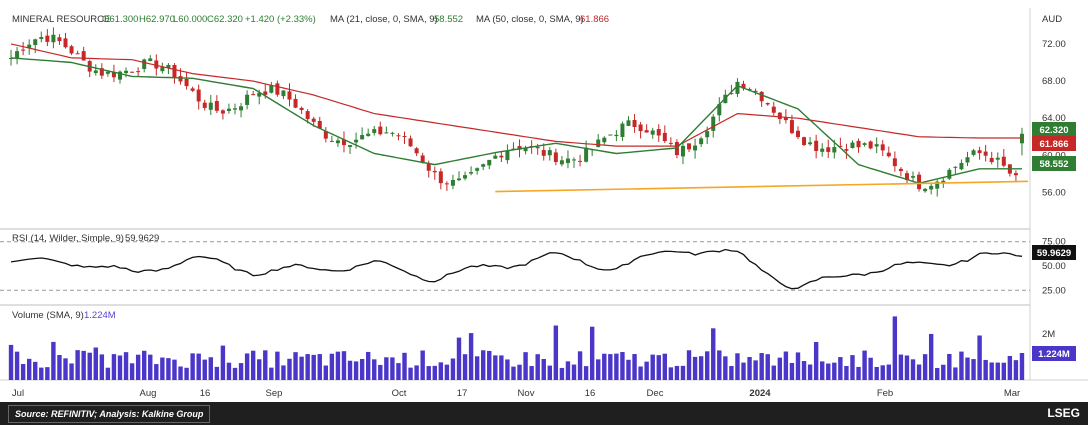  Describe the element at coordinates (530, 19) in the screenshot. I see `ma50-label: MA (50, close, 0, SMA, 9)` at that location.